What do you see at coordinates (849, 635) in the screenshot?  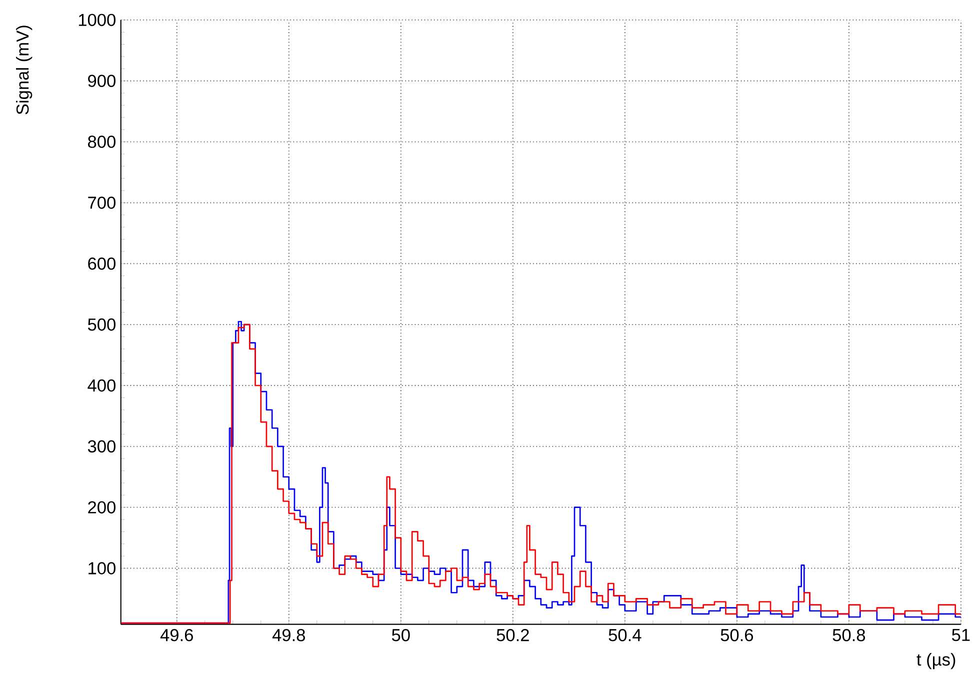 I see `x-tick-label: 50.8` at bounding box center [849, 635].